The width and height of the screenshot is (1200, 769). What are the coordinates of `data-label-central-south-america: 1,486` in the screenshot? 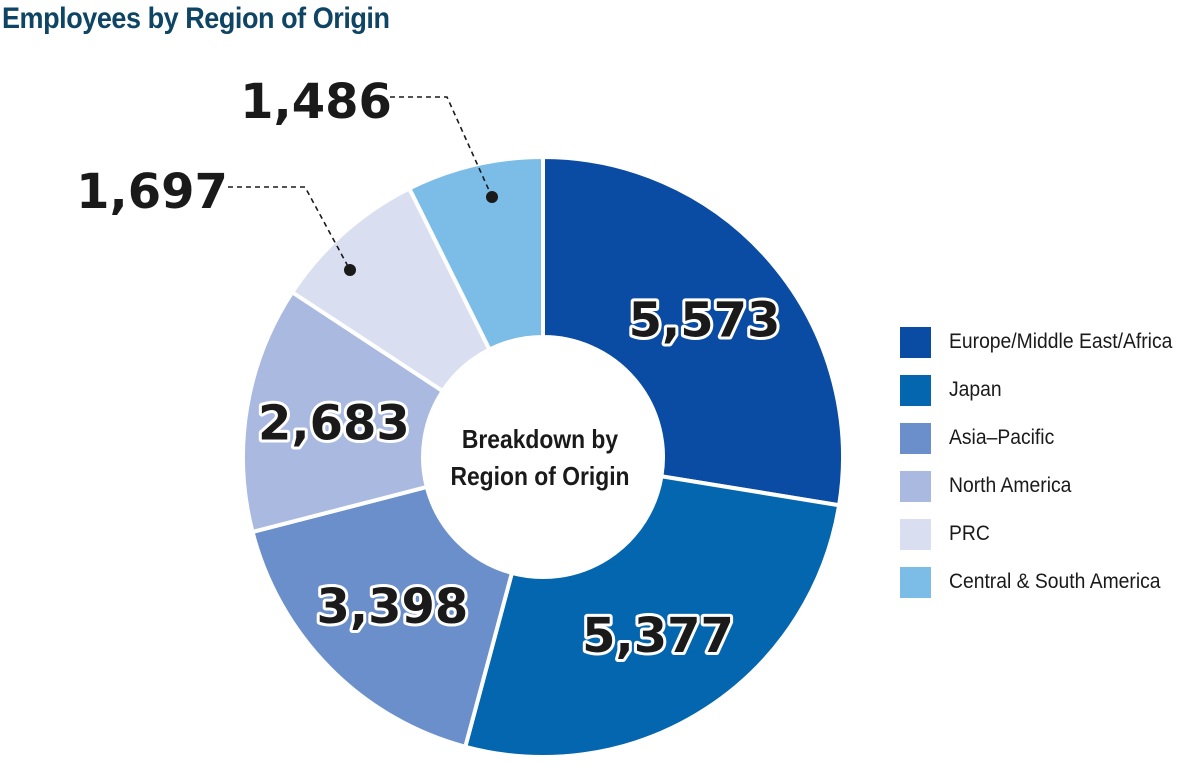 It's located at (316, 102).